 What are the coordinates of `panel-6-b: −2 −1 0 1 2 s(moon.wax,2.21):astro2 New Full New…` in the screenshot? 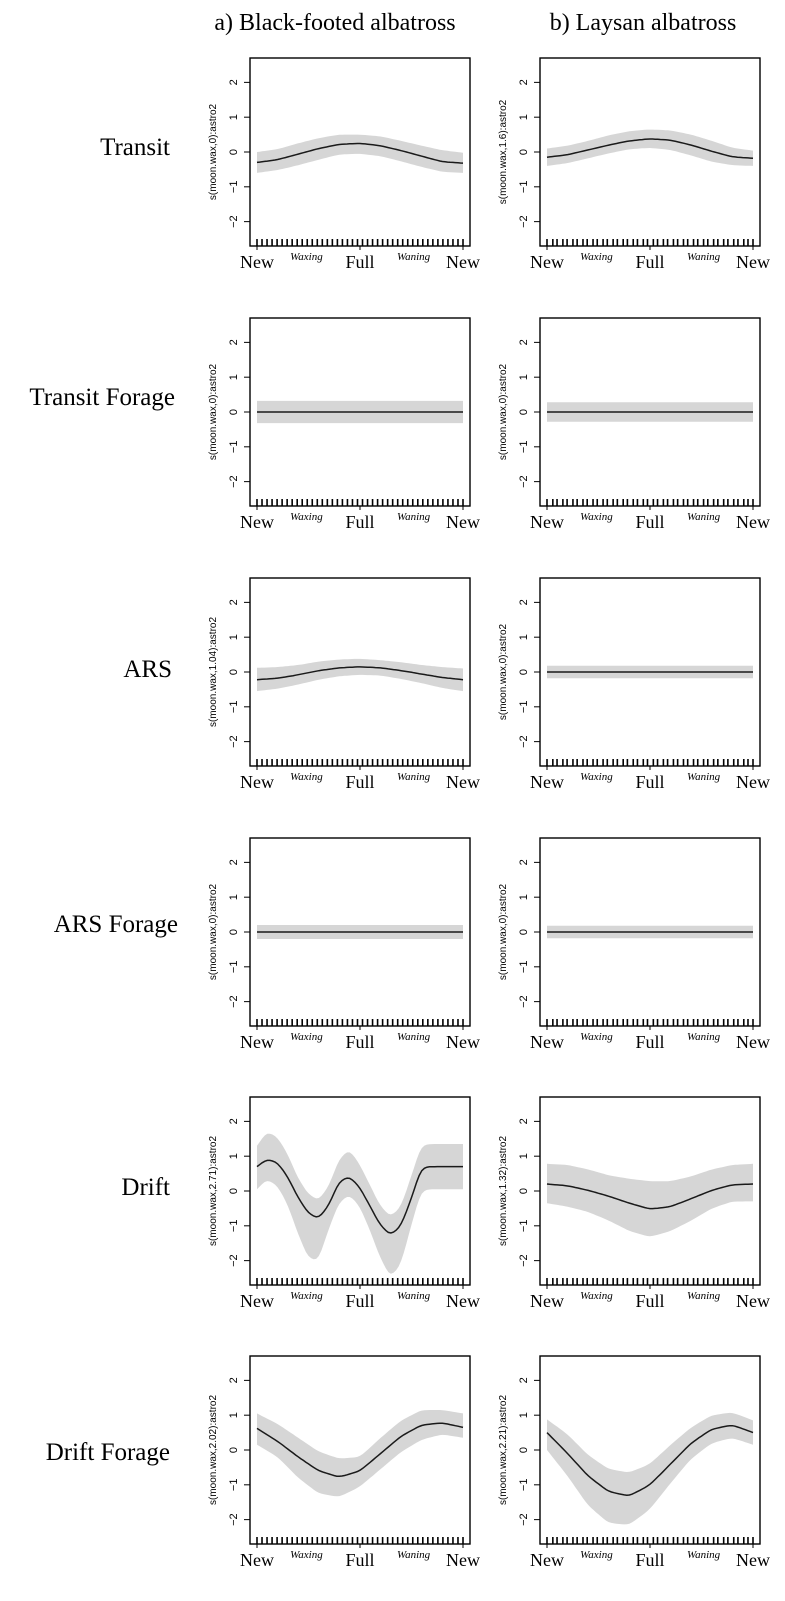 It's located at (634, 1462).